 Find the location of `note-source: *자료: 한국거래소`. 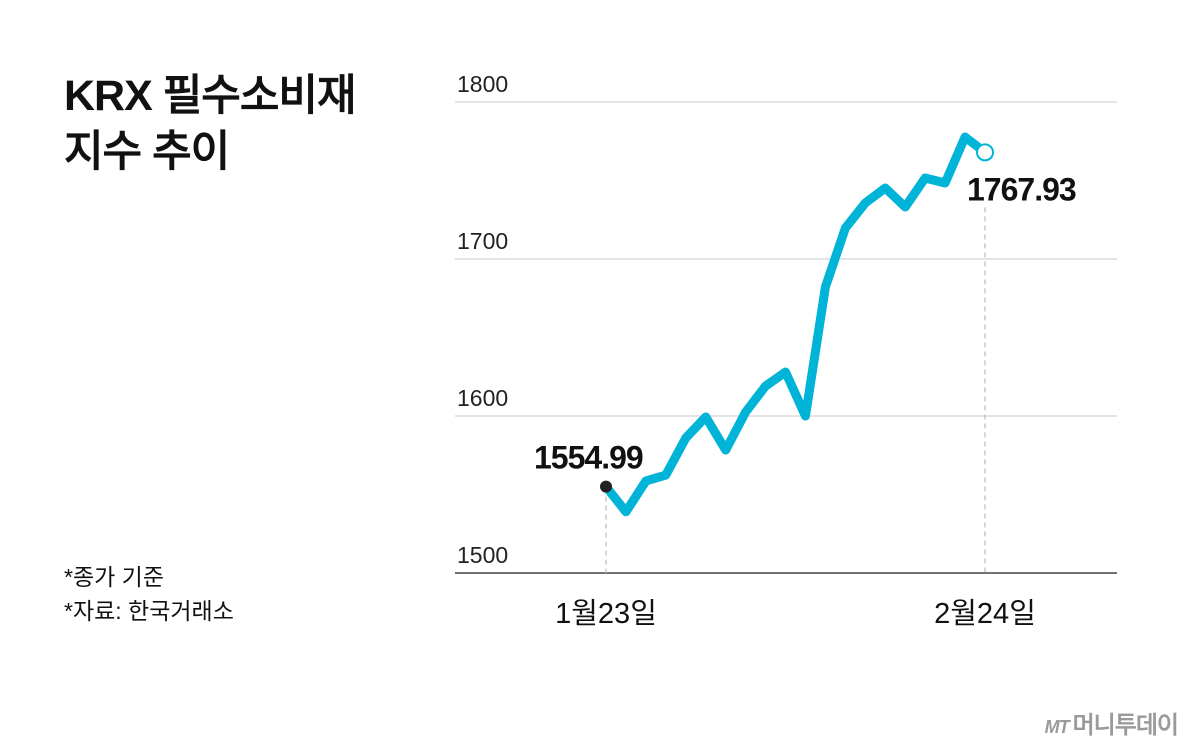

note-source: *자료: 한국거래소 is located at coordinates (149, 611).